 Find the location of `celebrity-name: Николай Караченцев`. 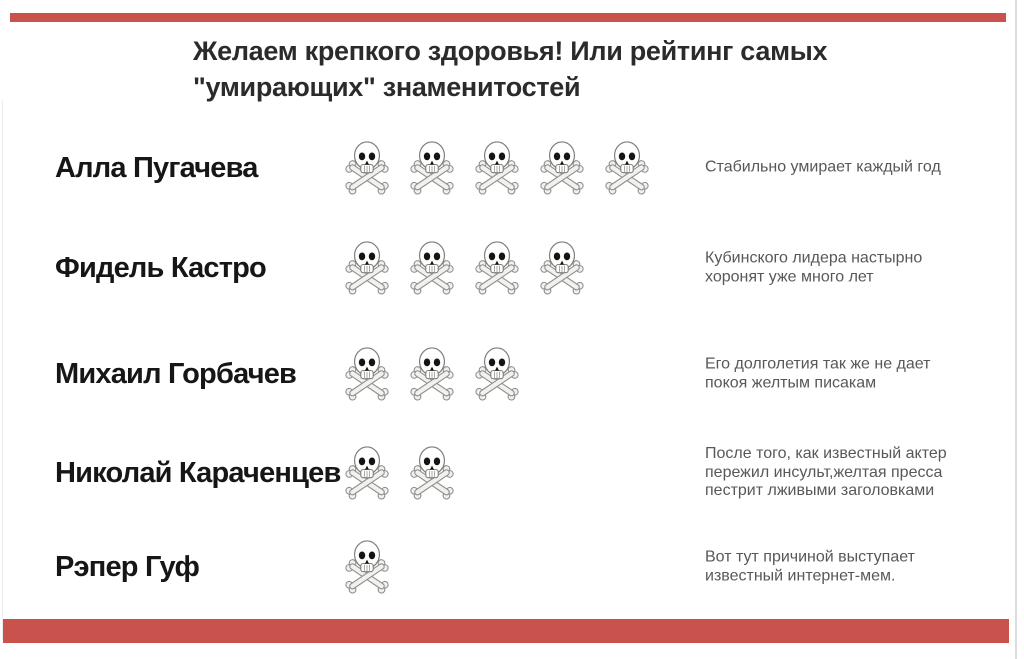

celebrity-name: Николай Караченцев is located at coordinates (198, 472).